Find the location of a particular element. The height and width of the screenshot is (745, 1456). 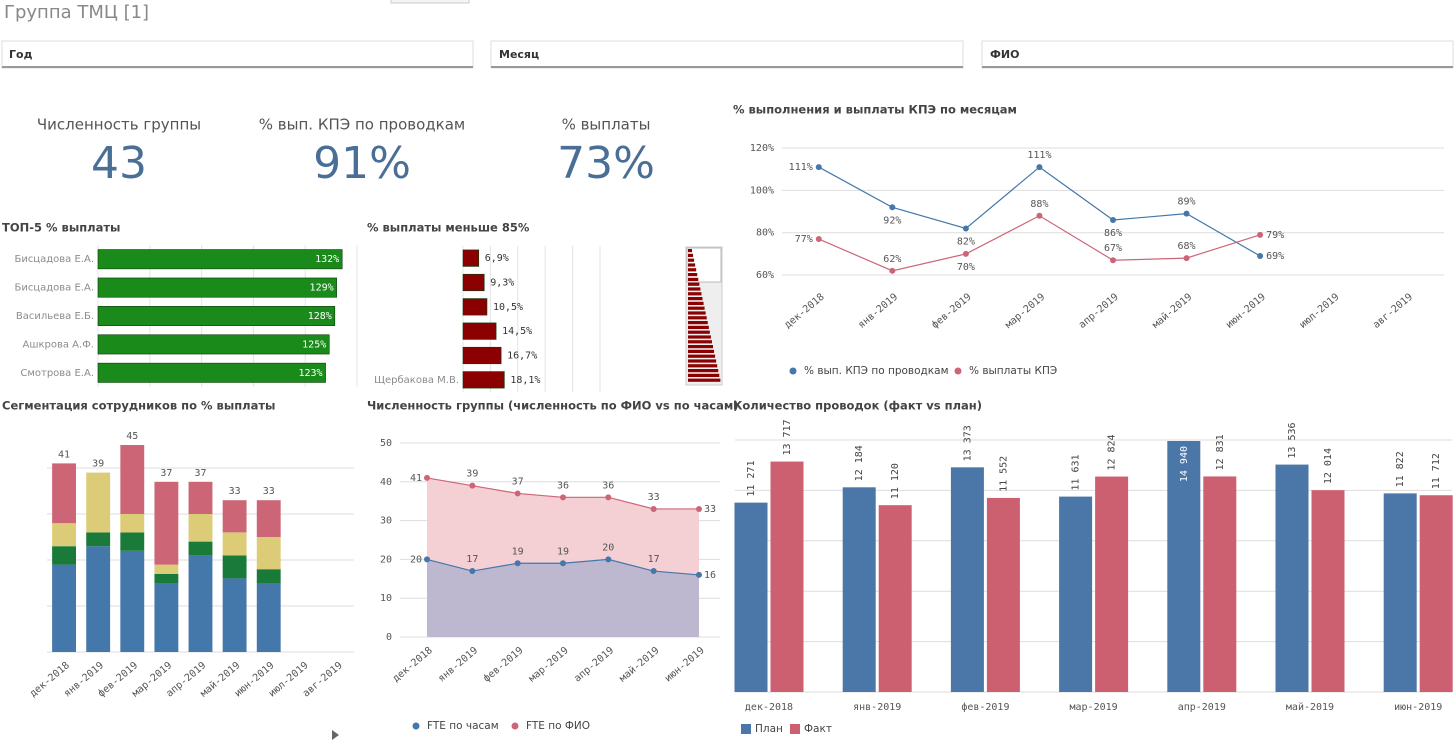

kpi-value: 73% is located at coordinates (606, 163).